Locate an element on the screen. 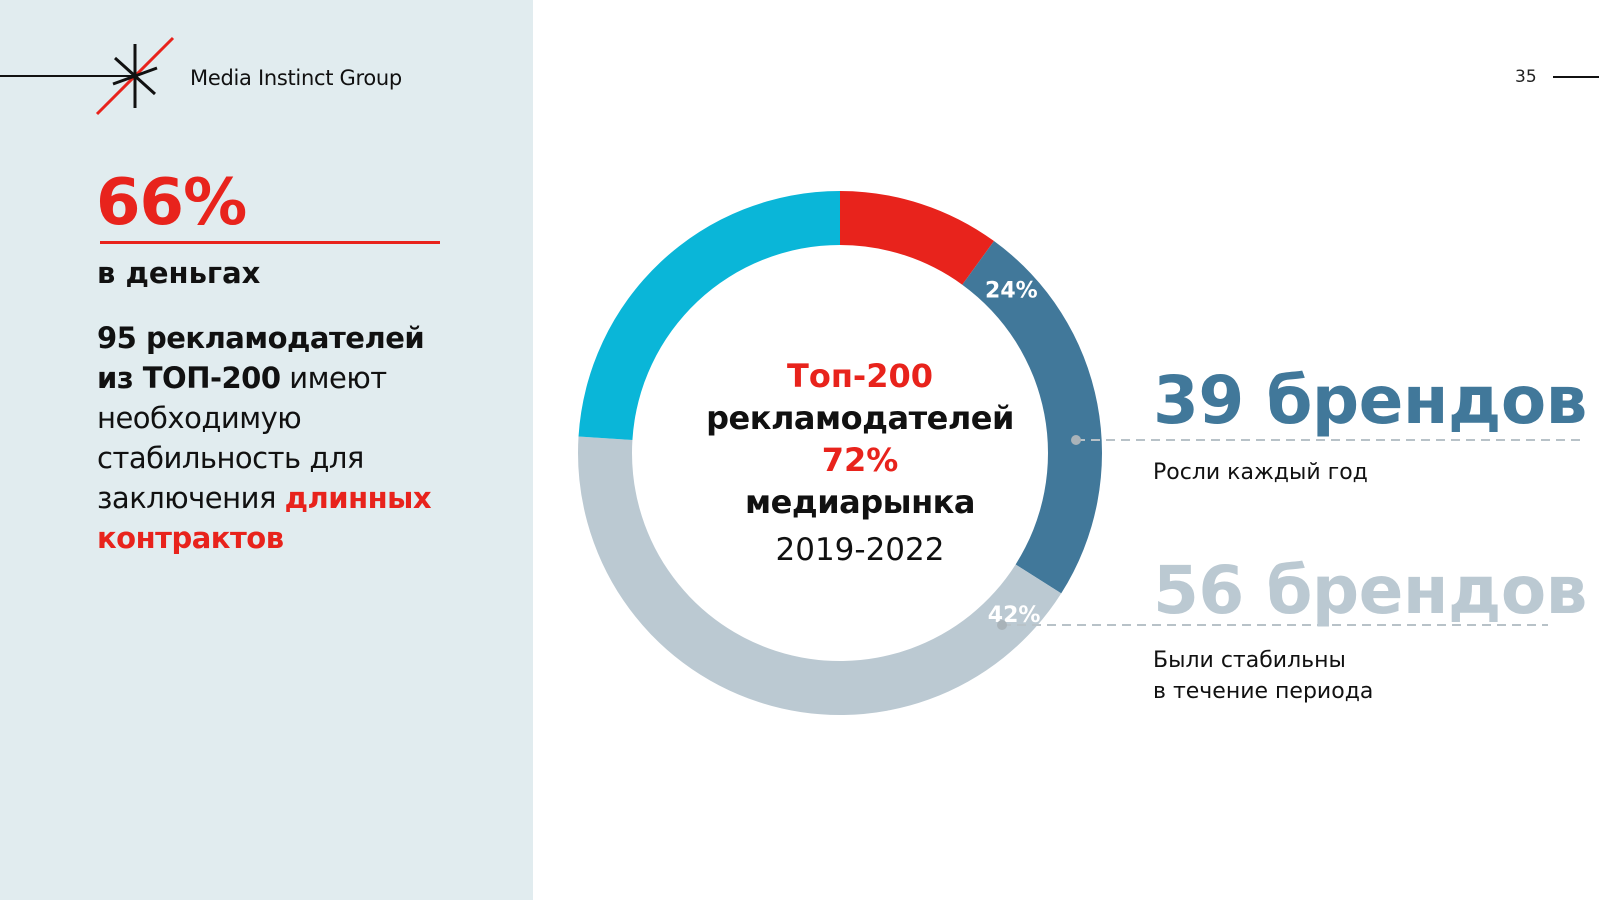 The image size is (1599, 900). body-red-2: контрактов is located at coordinates (190, 538).